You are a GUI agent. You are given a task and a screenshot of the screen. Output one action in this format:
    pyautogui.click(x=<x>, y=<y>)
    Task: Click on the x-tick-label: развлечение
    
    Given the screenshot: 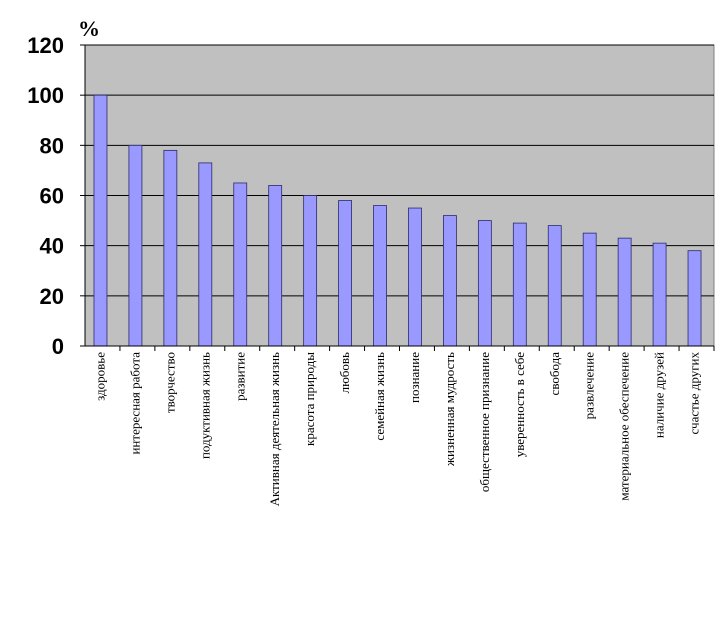 What is the action you would take?
    pyautogui.click(x=589, y=386)
    